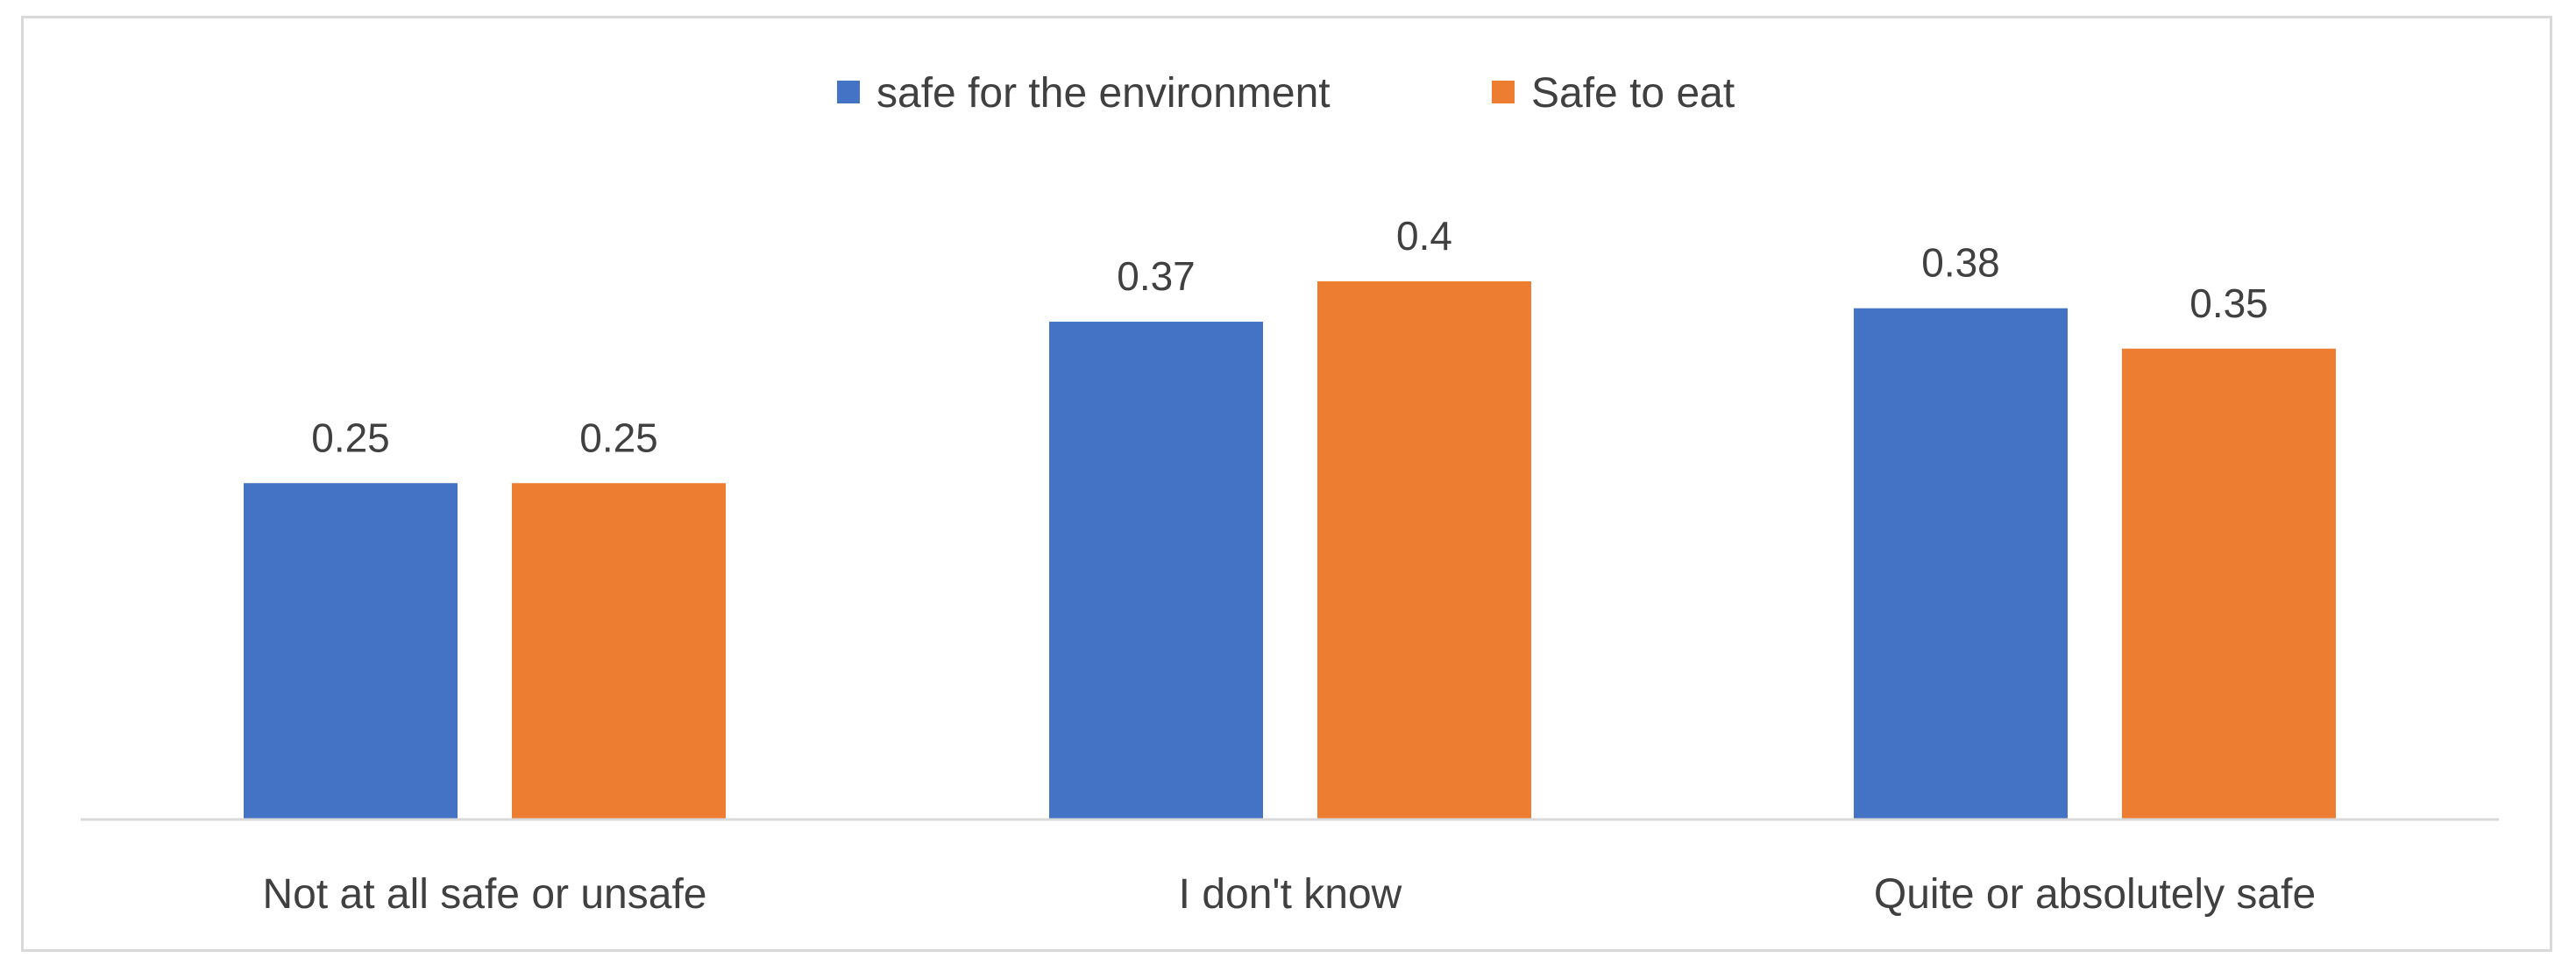  I want to click on bar-environment-dont-know, so click(1156, 570).